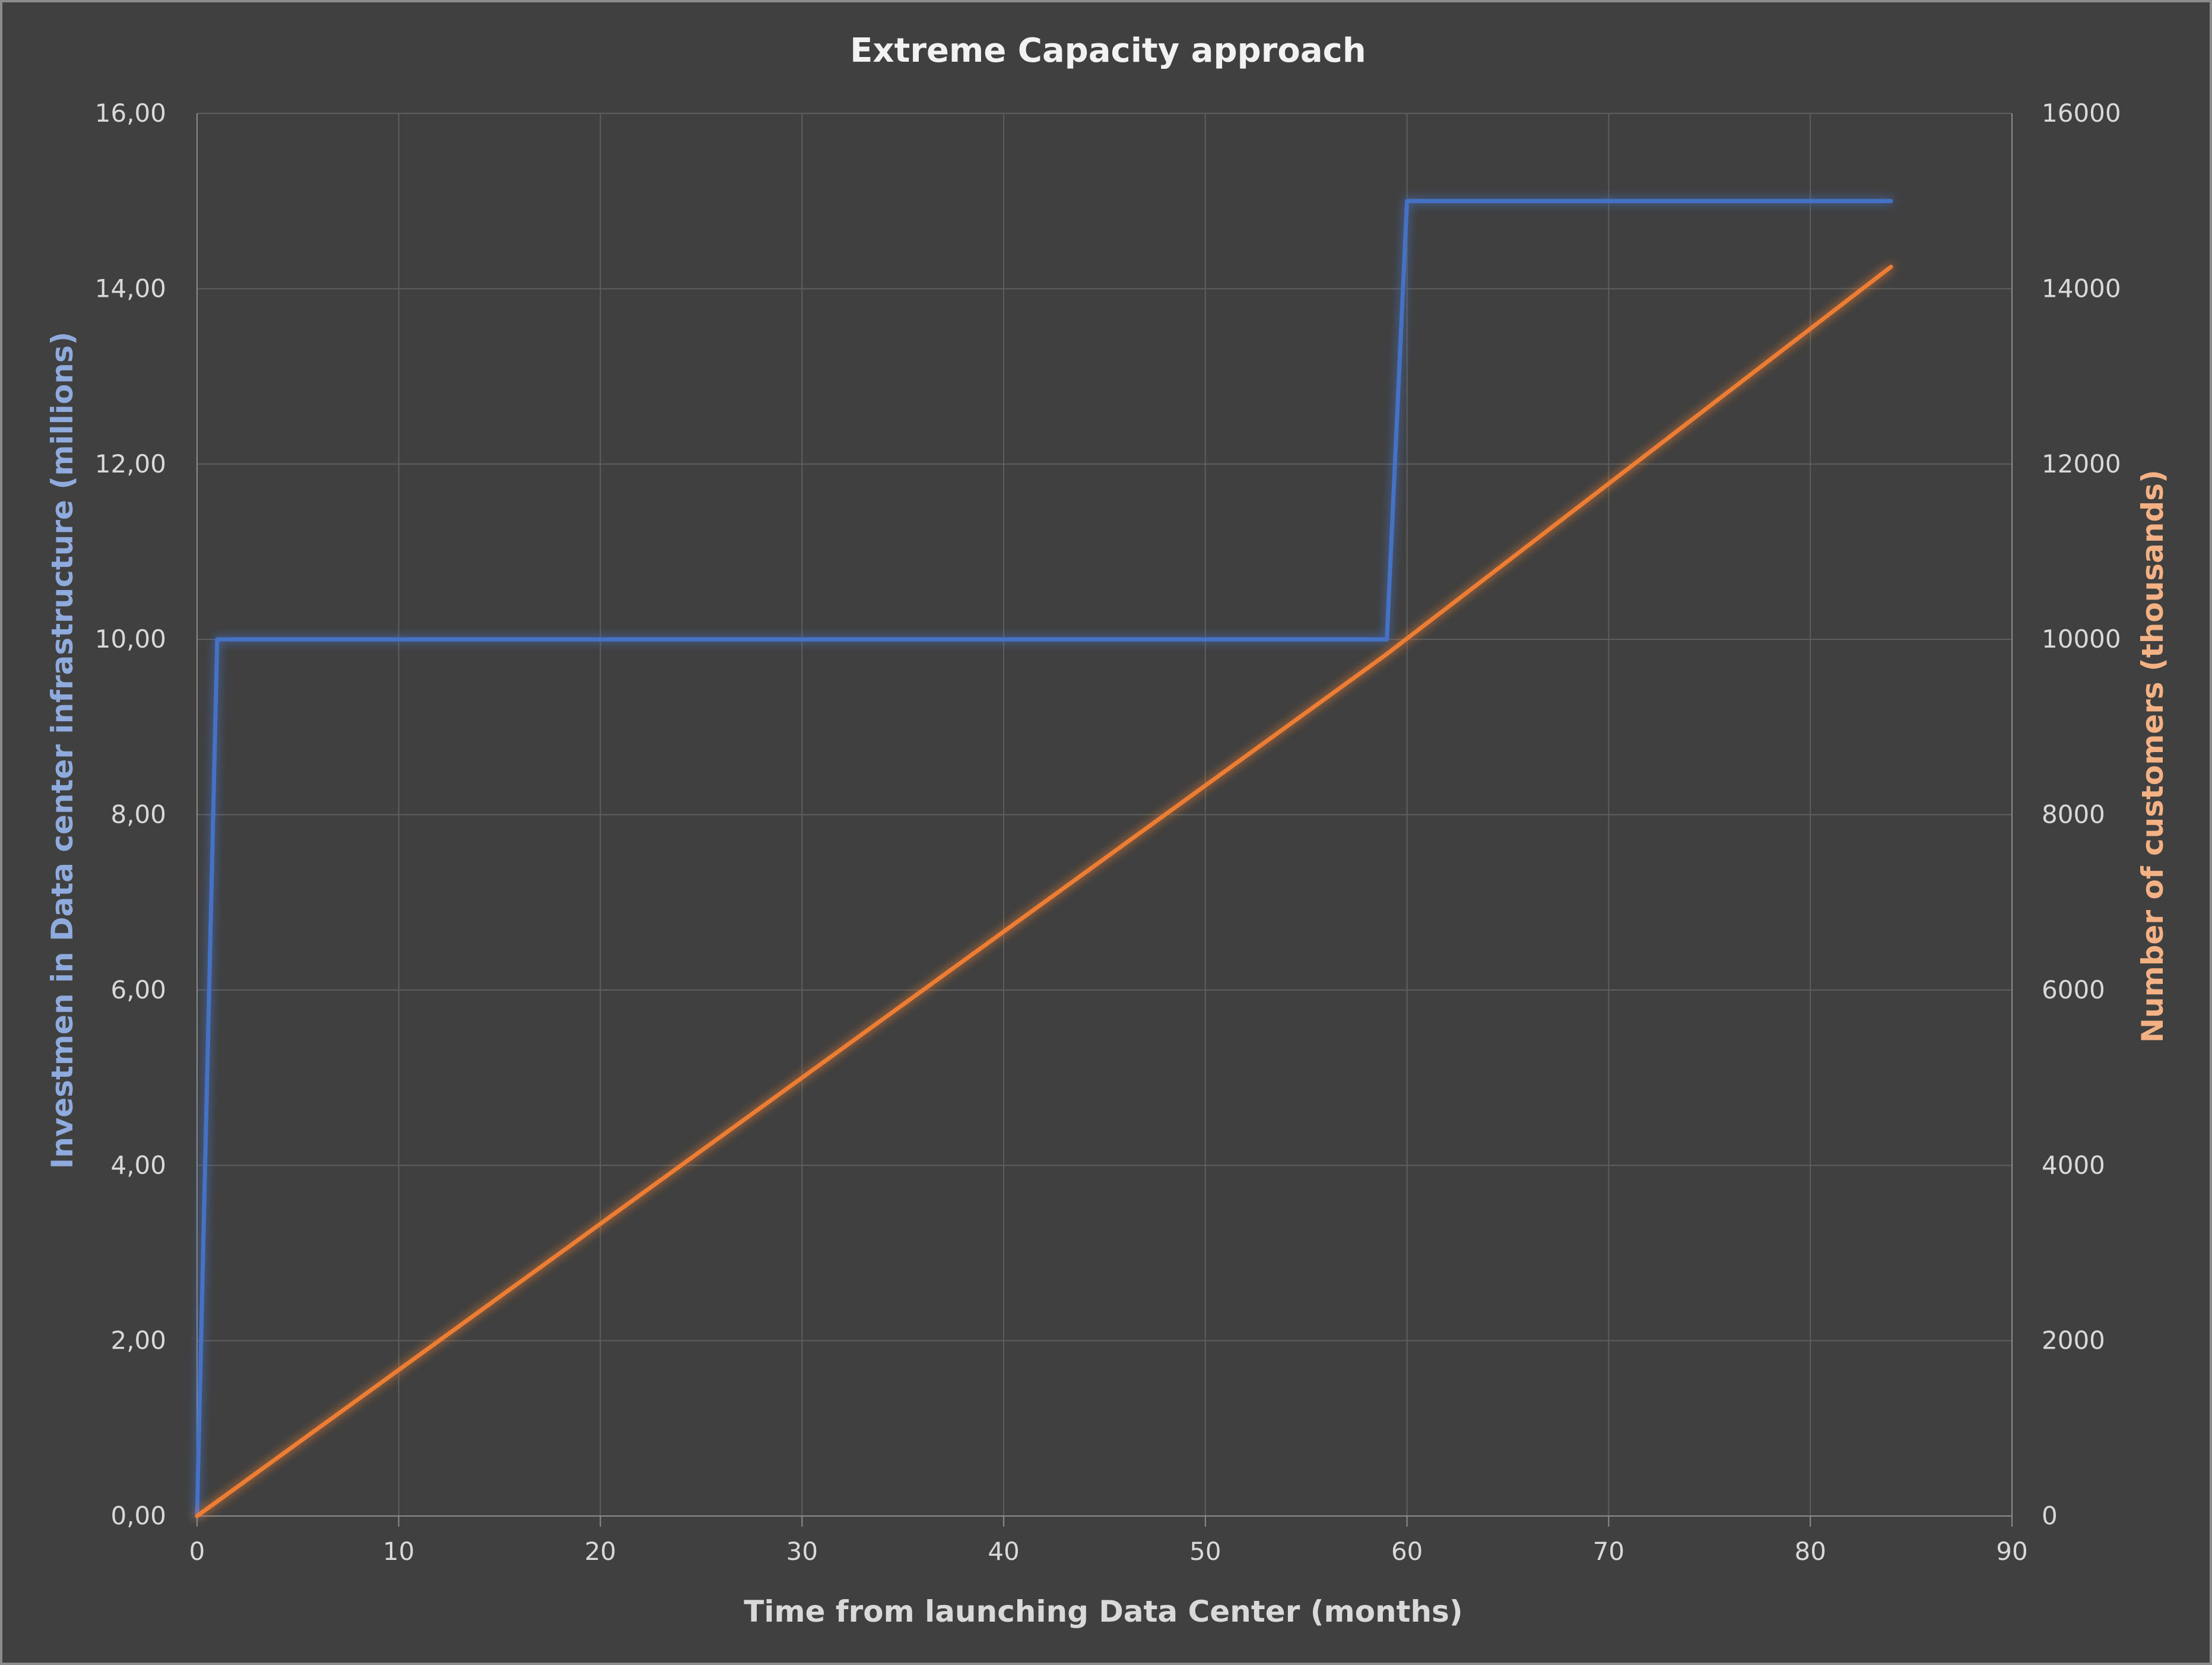 Image resolution: width=2212 pixels, height=1665 pixels. I want to click on y-right-tick-label: 0, so click(2050, 1515).